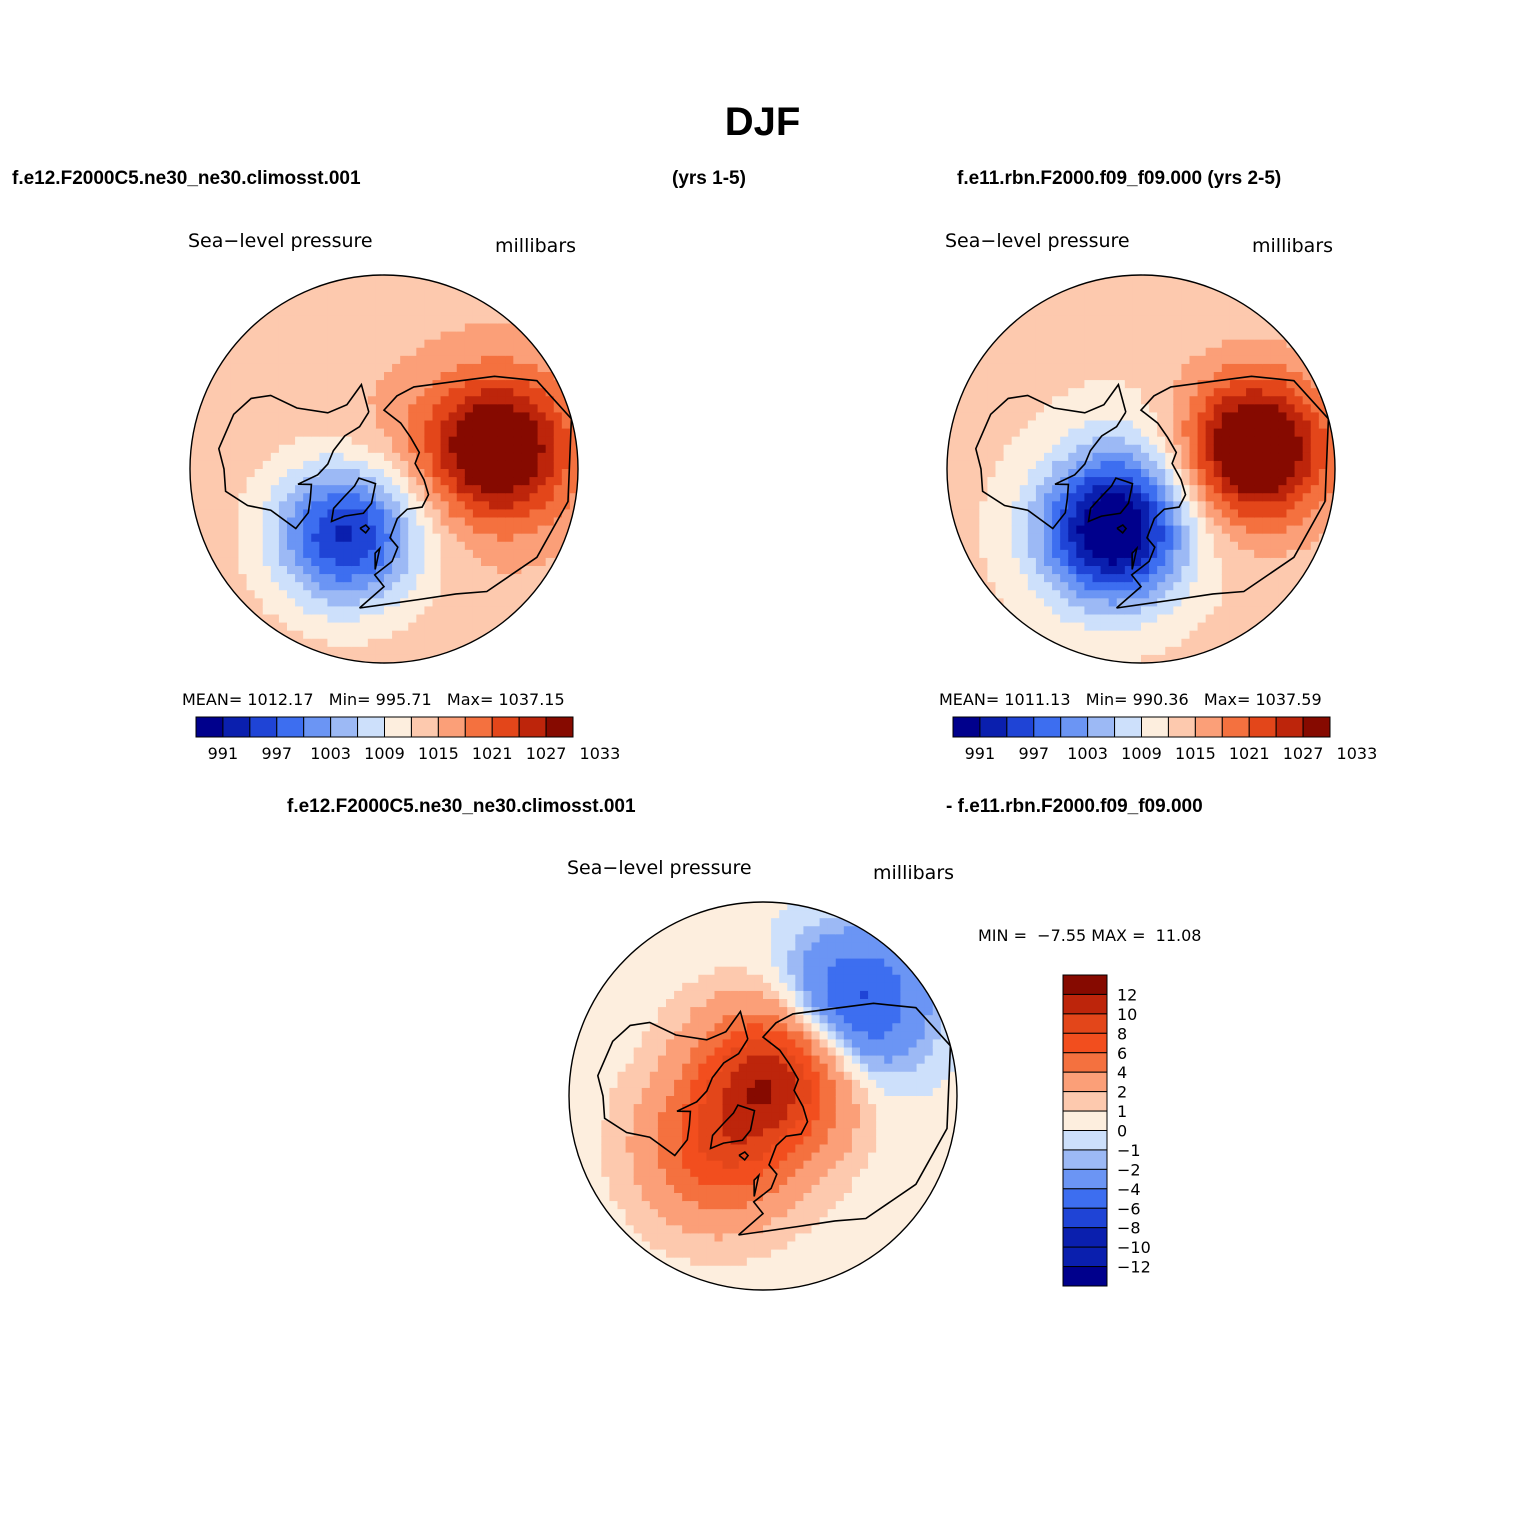  What do you see at coordinates (1122, 1131) in the screenshot?
I see `colorbar-tick-label: 0` at bounding box center [1122, 1131].